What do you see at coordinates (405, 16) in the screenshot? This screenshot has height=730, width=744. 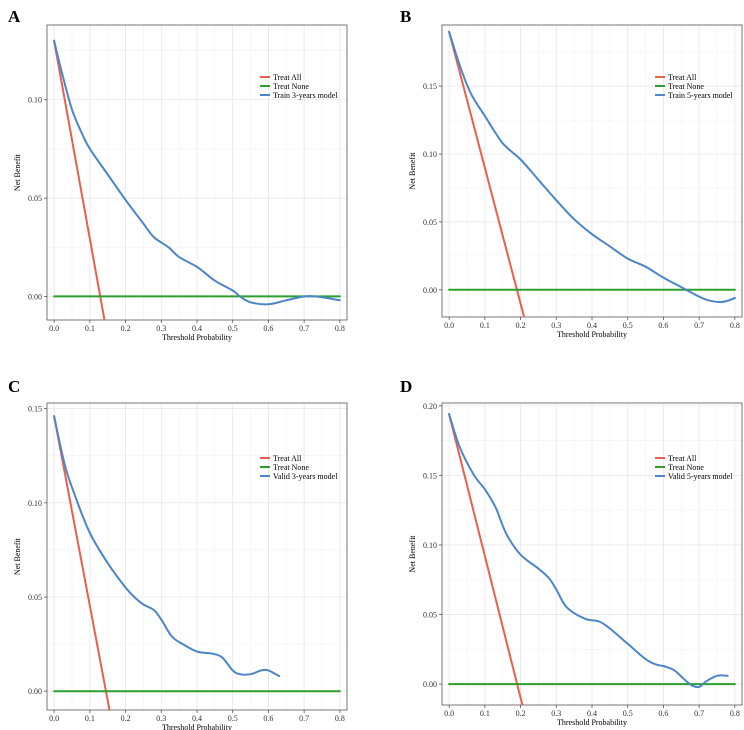 I see `panel-letter: B` at bounding box center [405, 16].